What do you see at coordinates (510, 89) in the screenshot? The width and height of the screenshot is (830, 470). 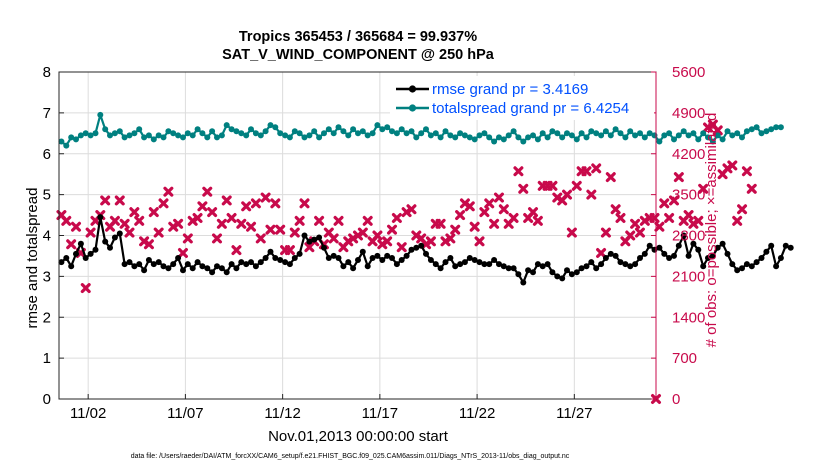 I see `legend-rmse-text: rmse grand pr = 3.4169` at bounding box center [510, 89].